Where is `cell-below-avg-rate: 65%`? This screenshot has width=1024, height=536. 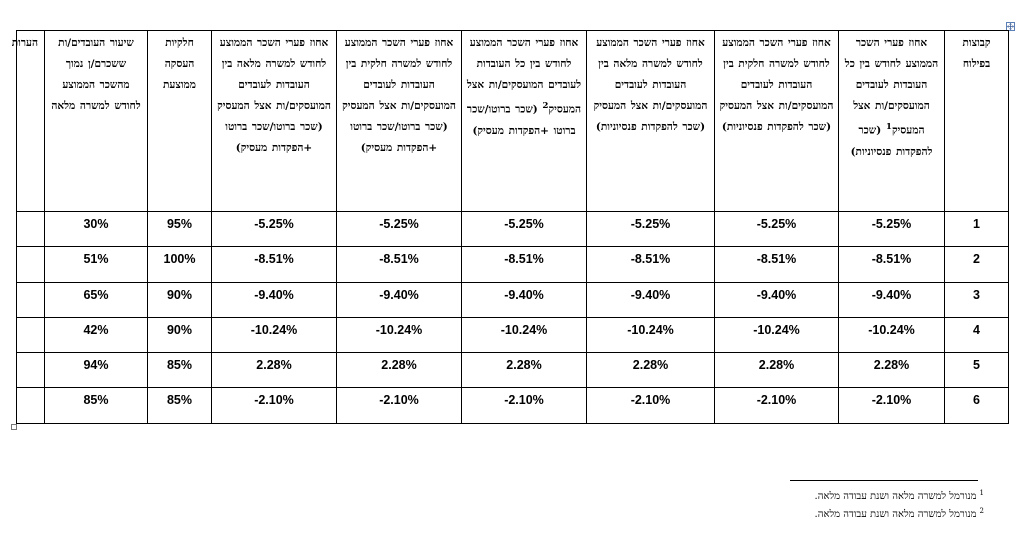 cell-below-avg-rate: 65% is located at coordinates (96, 299).